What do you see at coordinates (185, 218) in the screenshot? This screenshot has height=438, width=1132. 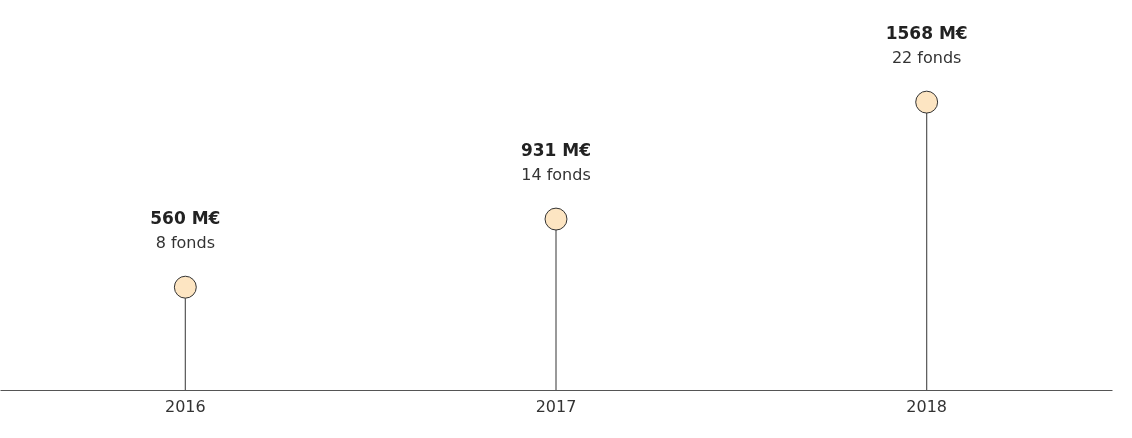 I see `data-label: 560 M€` at bounding box center [185, 218].